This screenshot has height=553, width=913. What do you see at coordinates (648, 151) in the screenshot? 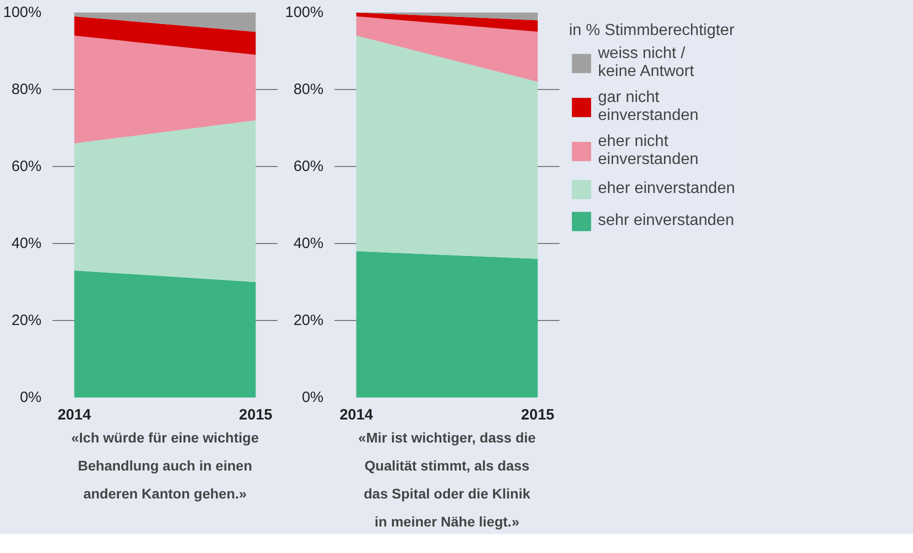
I see `legend-label: eher nicht einverstanden` at bounding box center [648, 151].